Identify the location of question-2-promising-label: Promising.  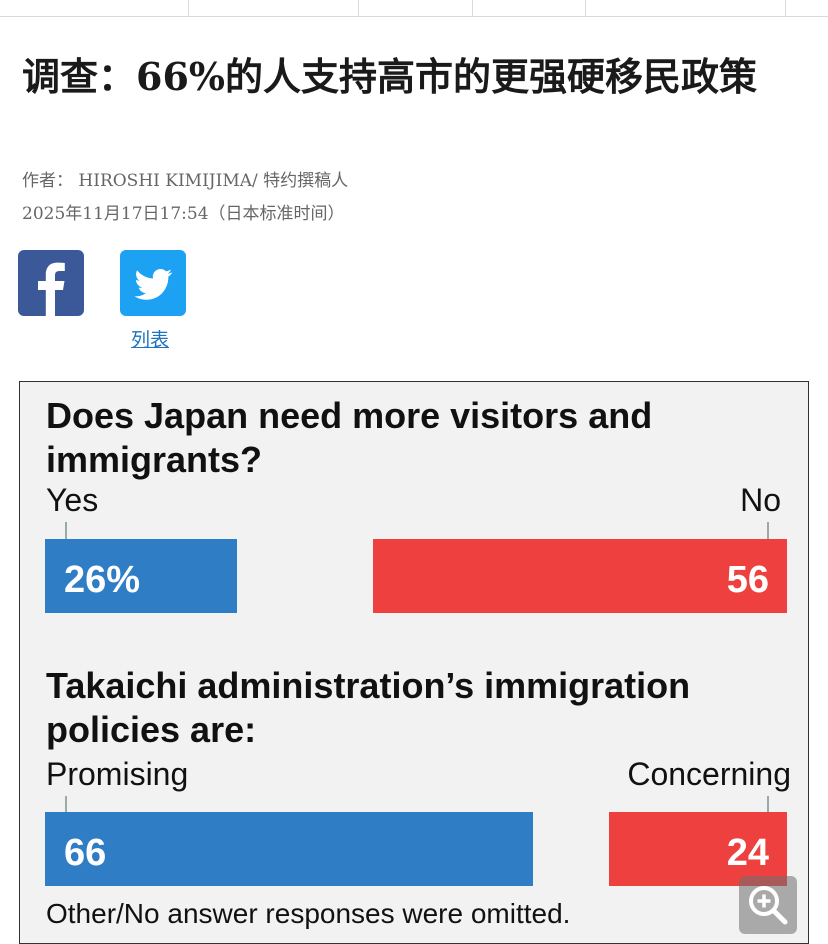
(117, 774).